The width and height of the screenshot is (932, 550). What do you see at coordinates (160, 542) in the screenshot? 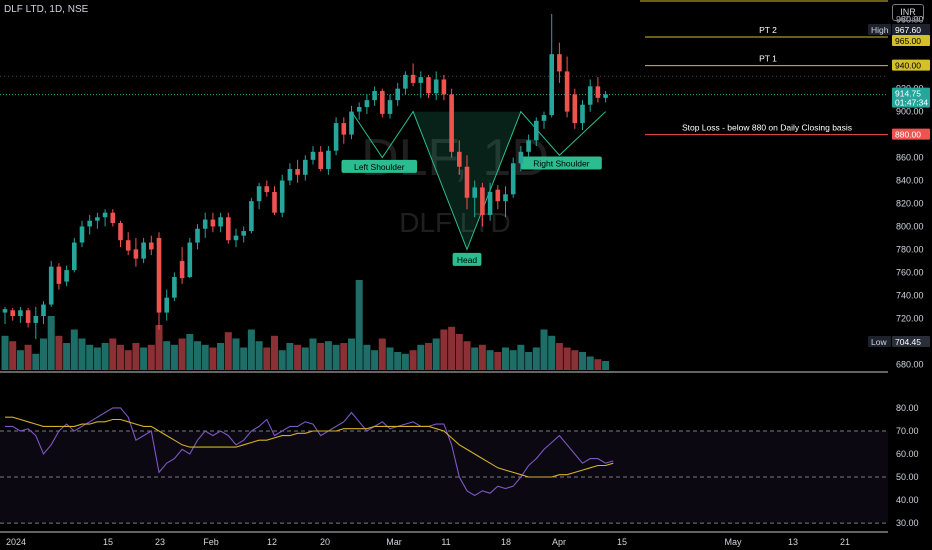
I see `x-tick-label: 23` at bounding box center [160, 542].